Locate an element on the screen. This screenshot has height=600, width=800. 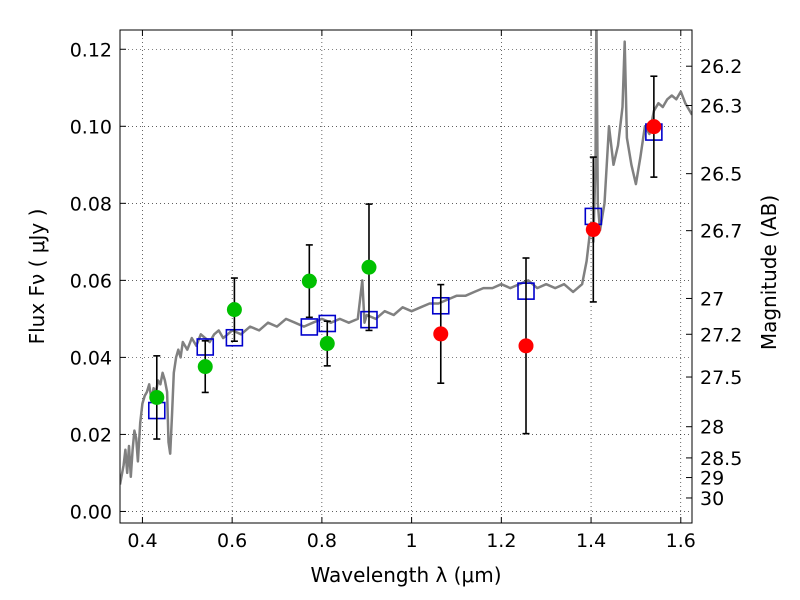
y-tick-label: 0.00 is located at coordinates (91, 512).